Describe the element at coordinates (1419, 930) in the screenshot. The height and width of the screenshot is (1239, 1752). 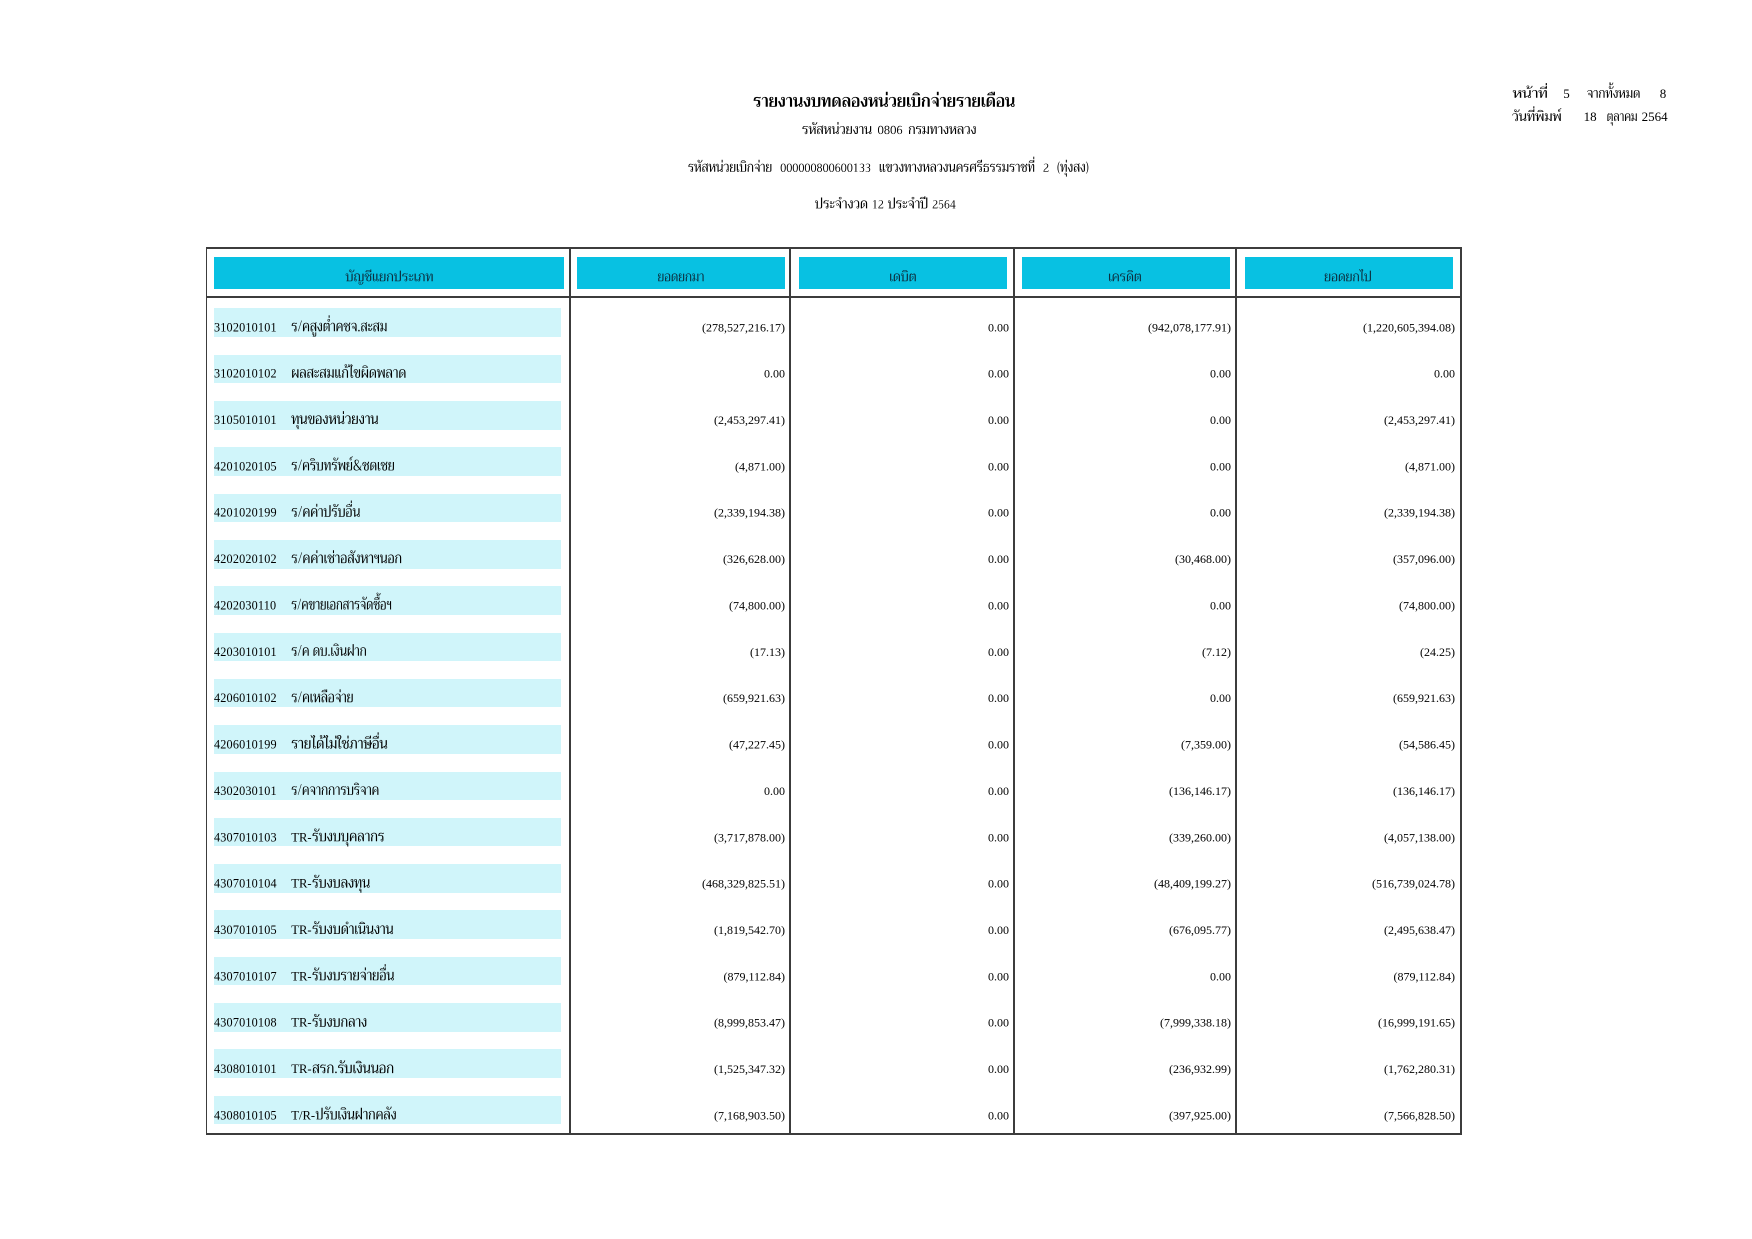
I see `svg-text: (2,495,638.47)` at that location.